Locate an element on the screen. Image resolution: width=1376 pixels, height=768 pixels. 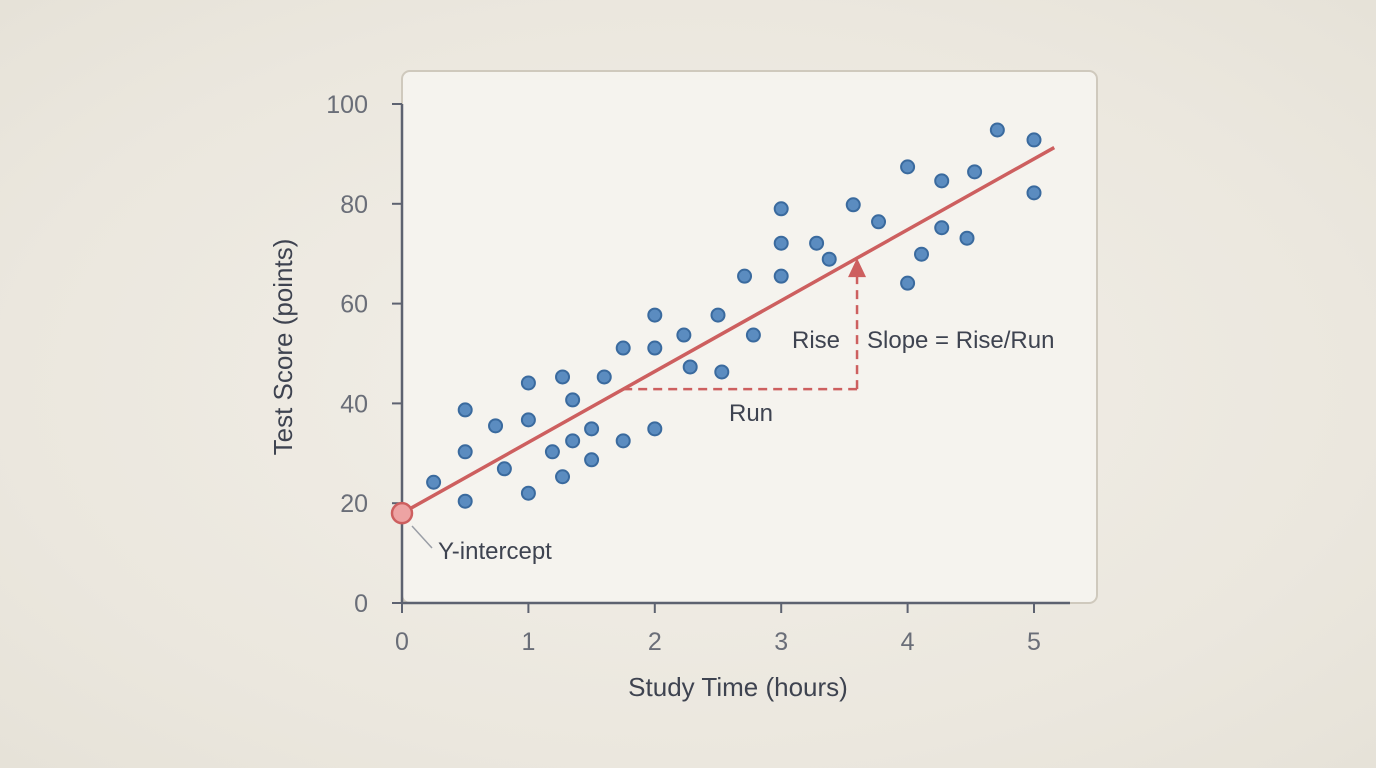
y-tick-label: 20 is located at coordinates (354, 504).